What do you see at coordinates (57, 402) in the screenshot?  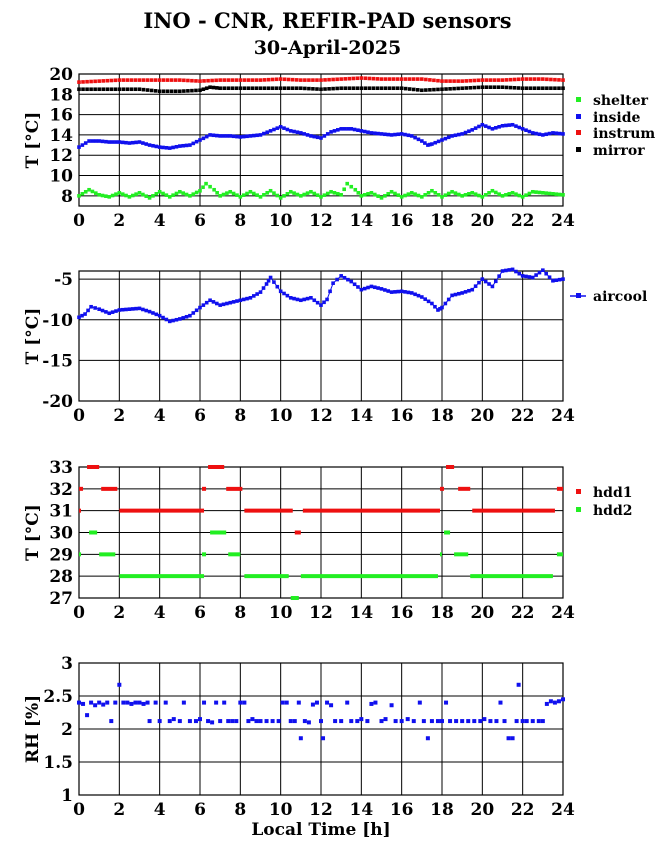 I see `y-tick-label: -20` at bounding box center [57, 402].